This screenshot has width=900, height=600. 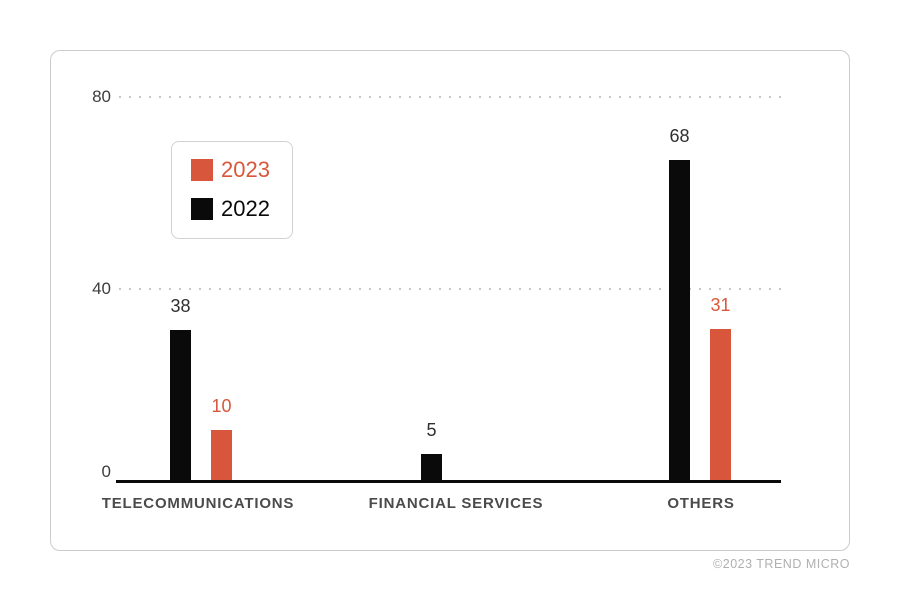 What do you see at coordinates (202, 209) in the screenshot?
I see `legend-swatch-2022-icon` at bounding box center [202, 209].